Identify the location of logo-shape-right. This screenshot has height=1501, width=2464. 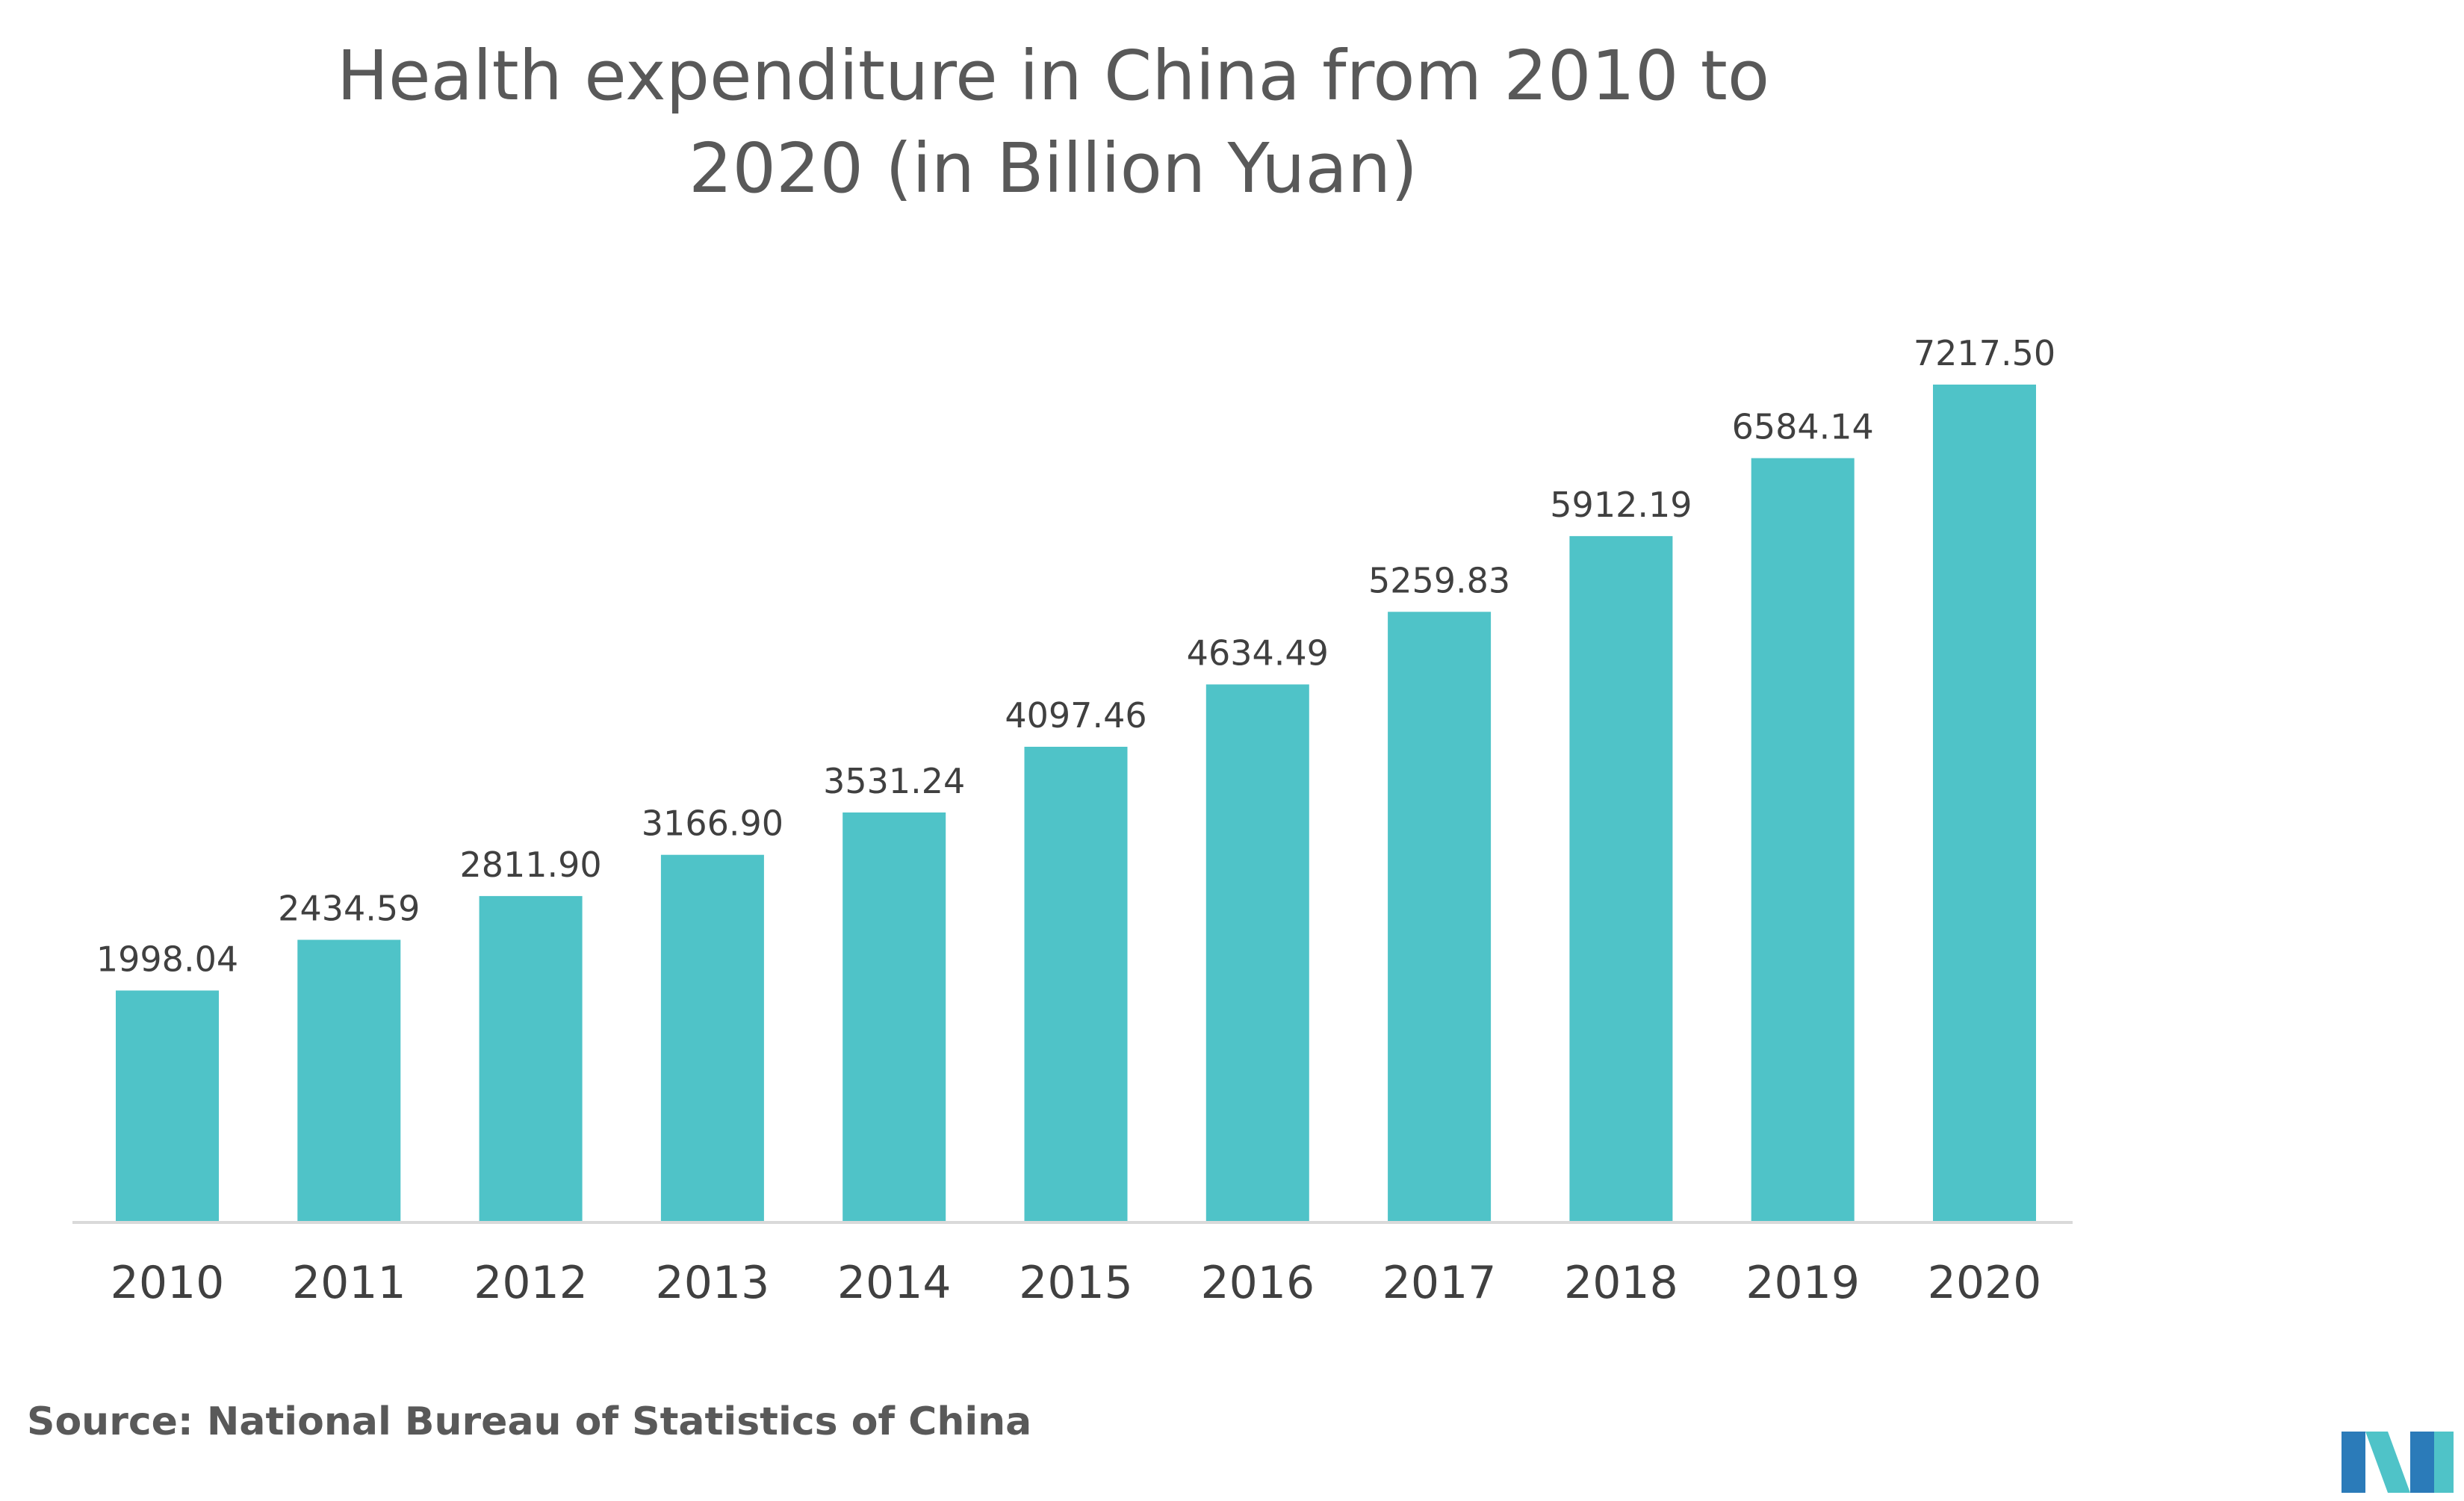
(2422, 1462).